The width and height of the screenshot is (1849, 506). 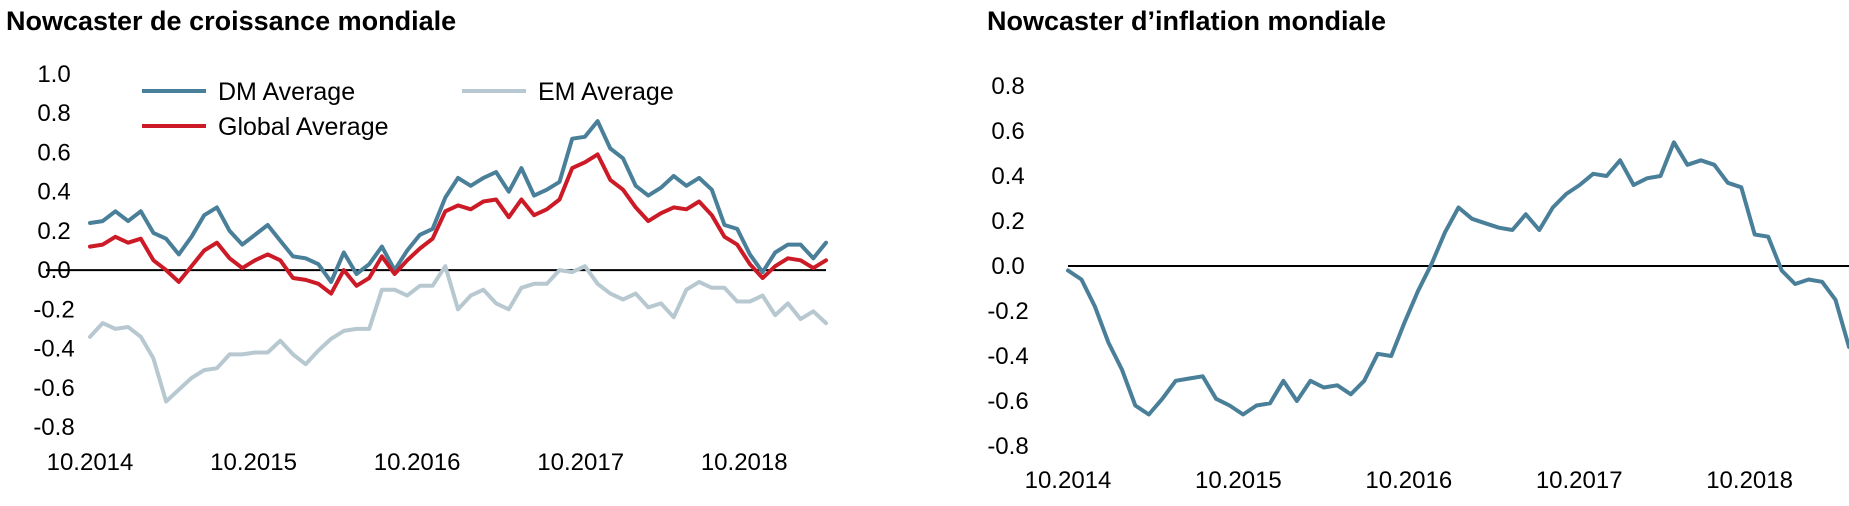 I want to click on inflation-x-tick-label: 10.2018, so click(x=1749, y=480).